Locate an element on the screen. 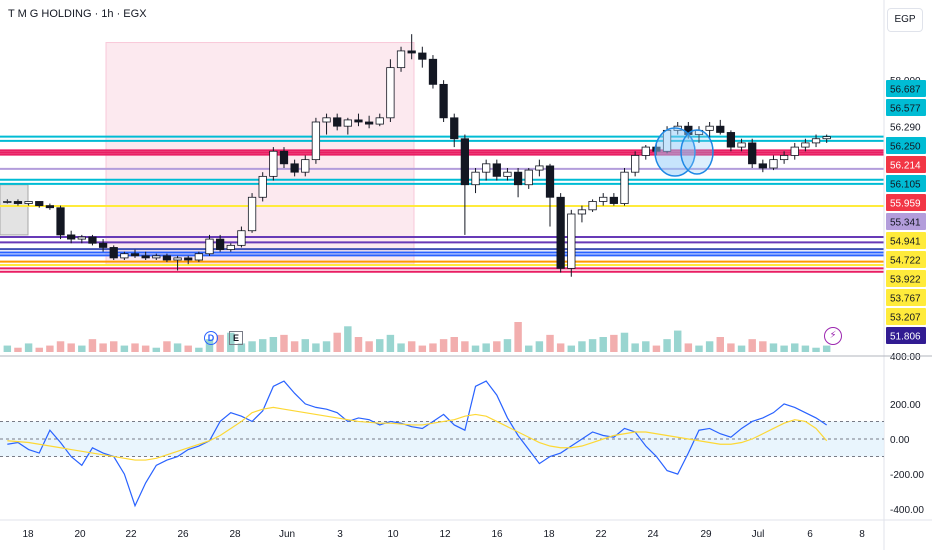  price-tag-label: 53.207 is located at coordinates (905, 318).